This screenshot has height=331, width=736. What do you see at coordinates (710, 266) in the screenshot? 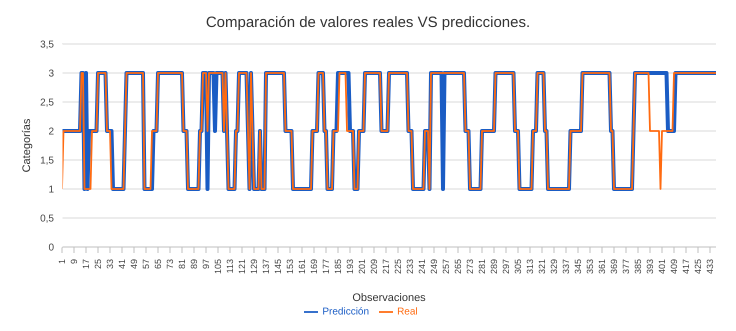
I see `x-tick-label: 433` at bounding box center [710, 266].